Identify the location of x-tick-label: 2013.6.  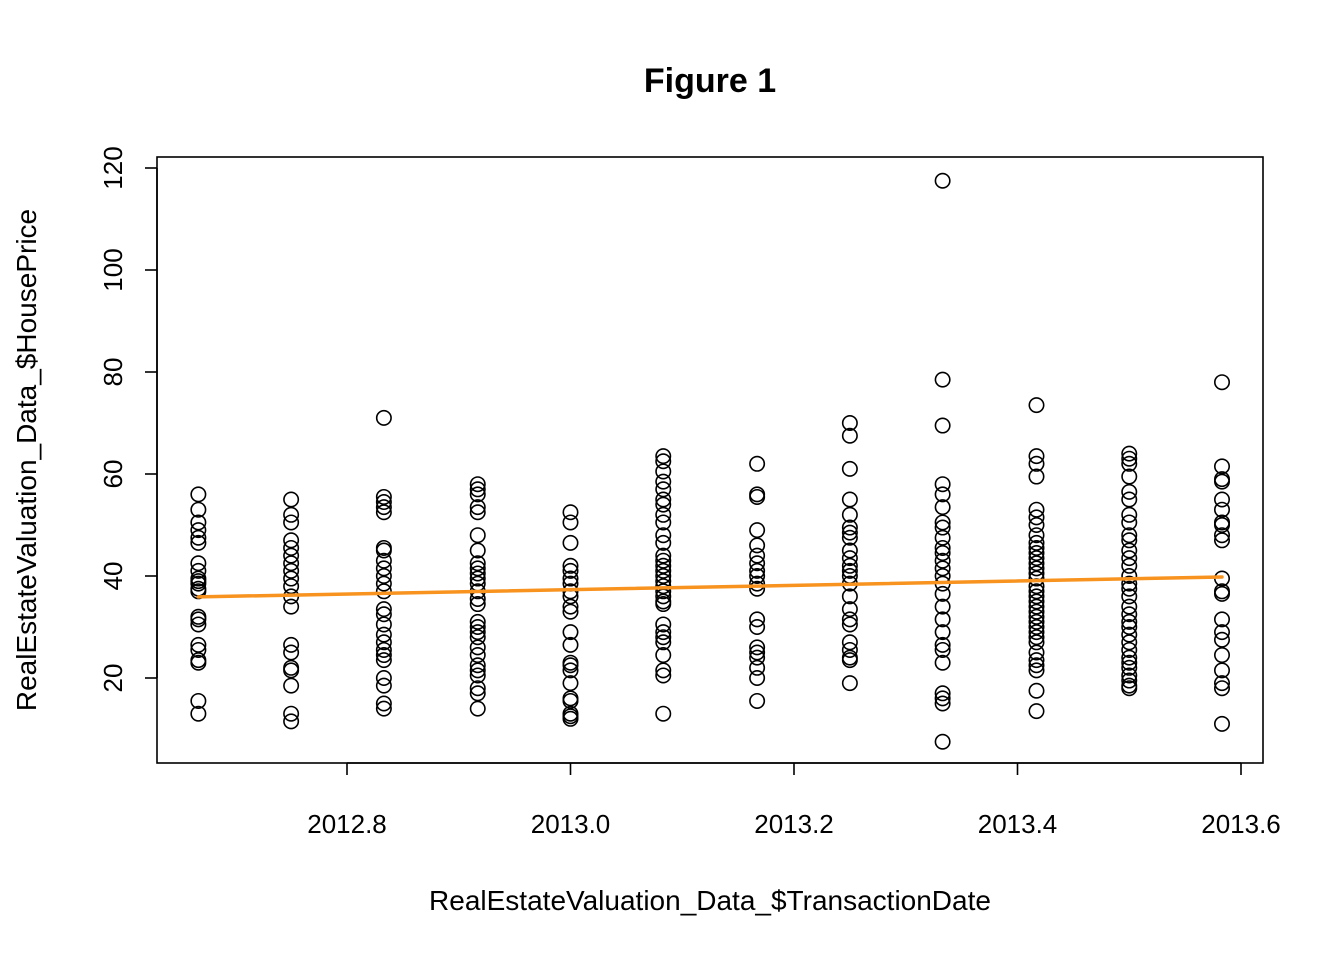
(1241, 824).